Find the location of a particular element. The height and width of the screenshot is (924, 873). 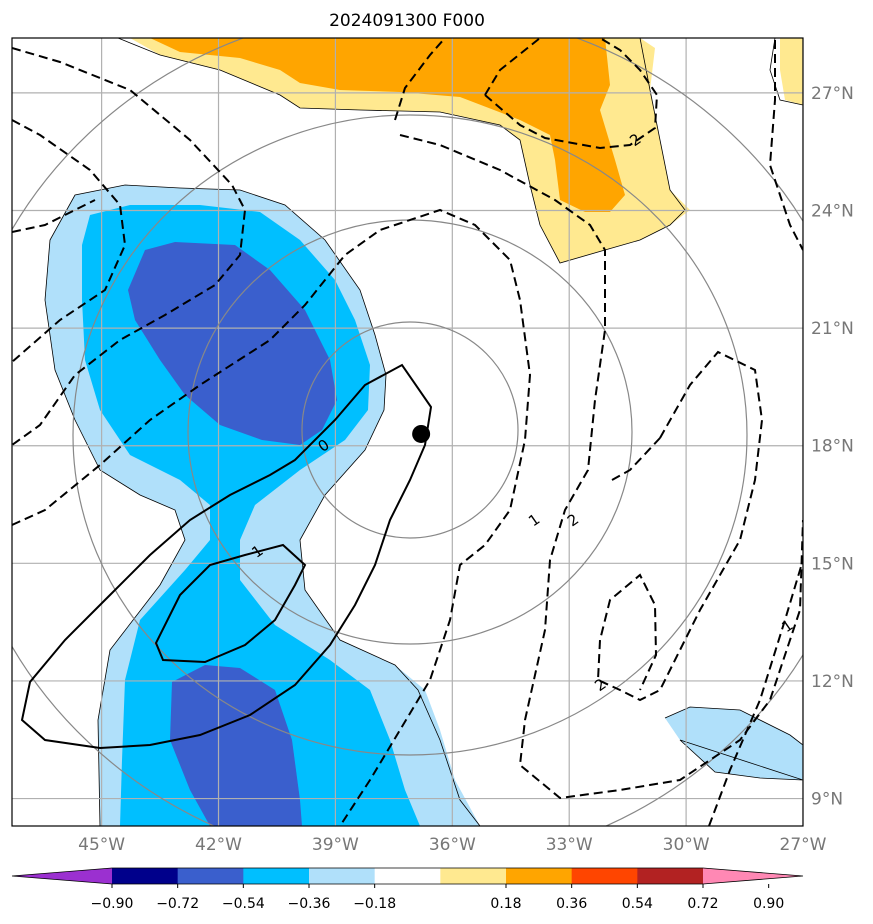

light-blue-region-east is located at coordinates (734, 743).